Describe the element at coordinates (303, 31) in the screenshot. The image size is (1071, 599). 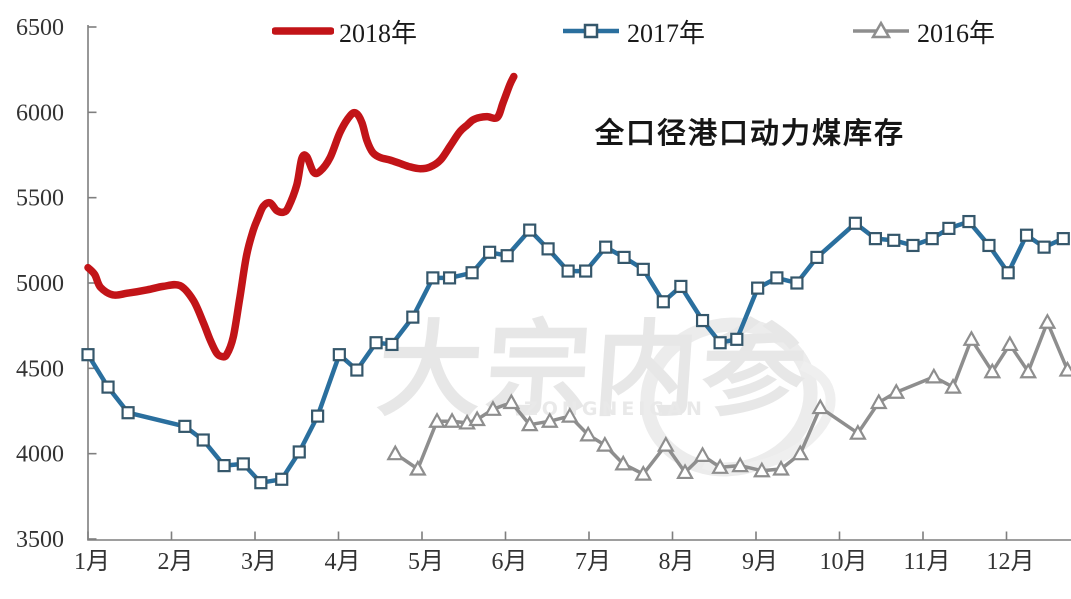
I see `legend-line-swatch-2018` at that location.